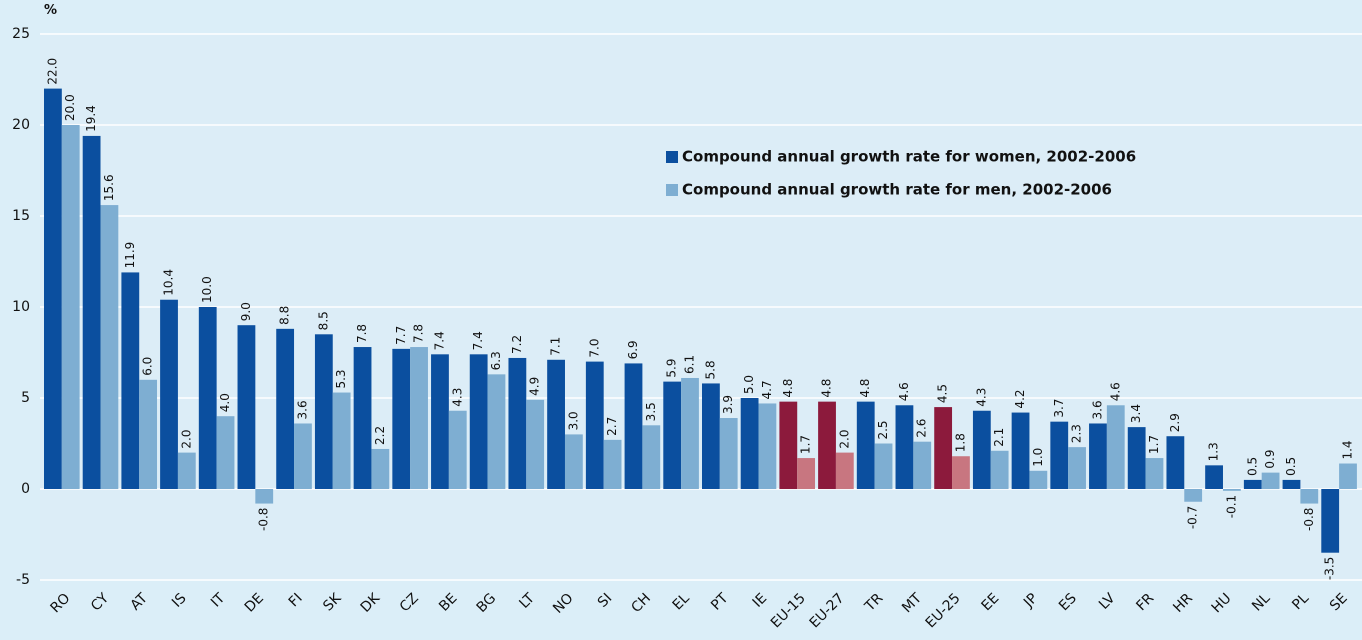  I want to click on value-label: 1.0, so click(1038, 457).